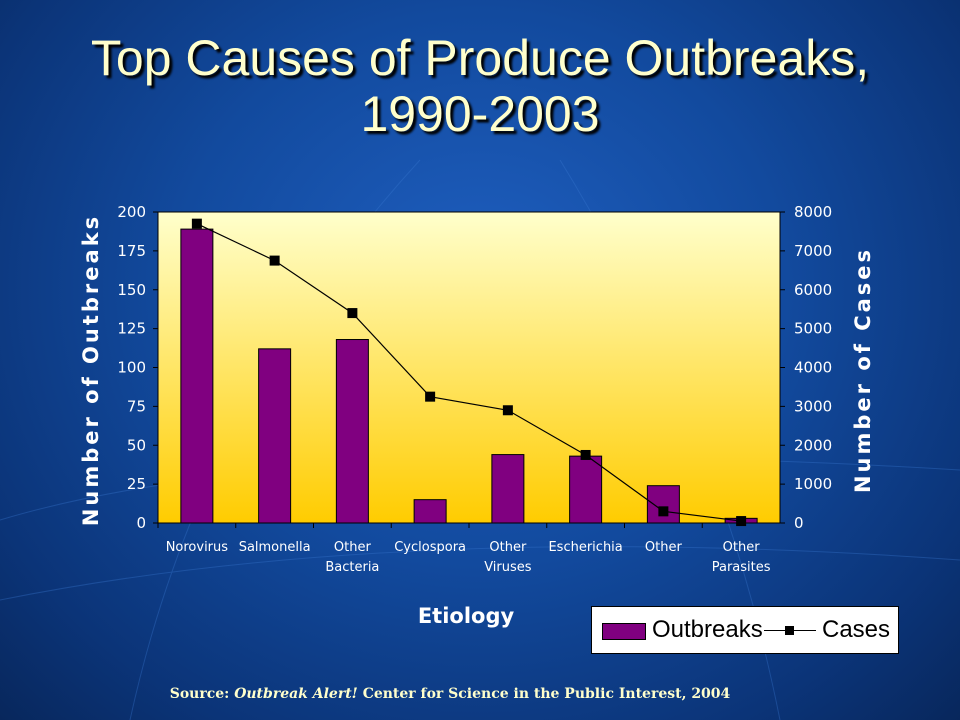  I want to click on y-tick-label: 150, so click(131, 290).